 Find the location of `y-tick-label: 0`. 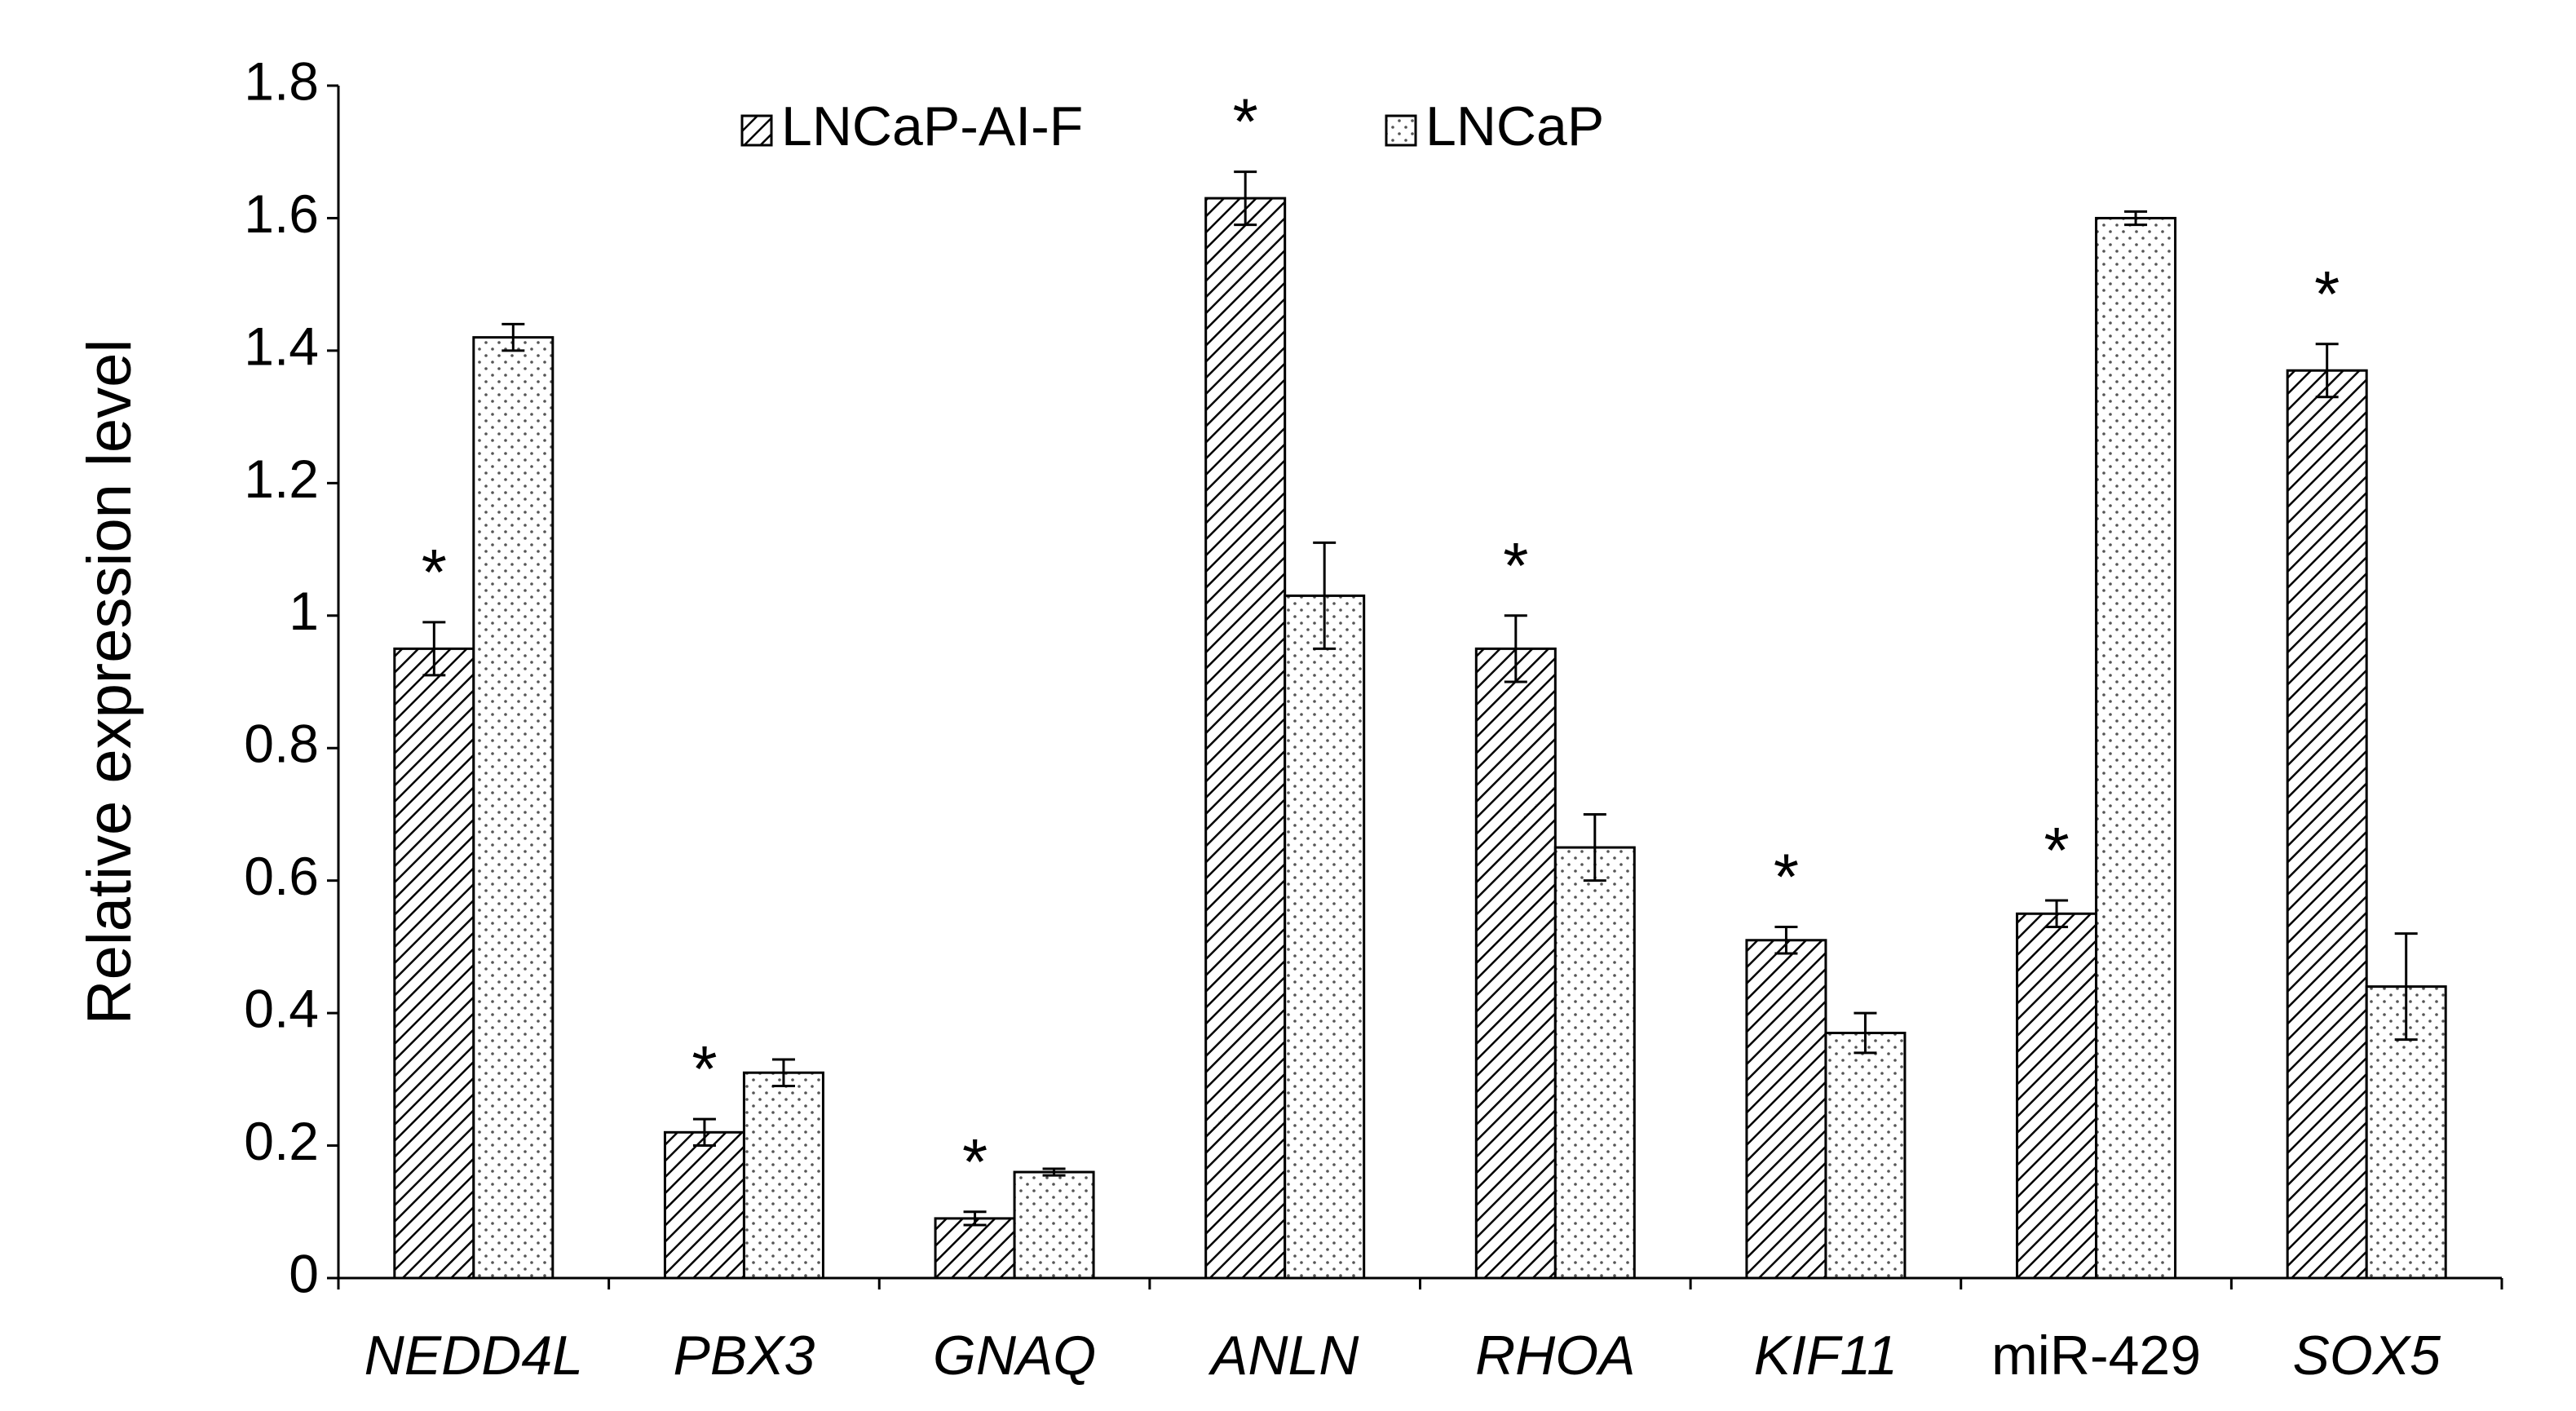

y-tick-label: 0 is located at coordinates (304, 1273).